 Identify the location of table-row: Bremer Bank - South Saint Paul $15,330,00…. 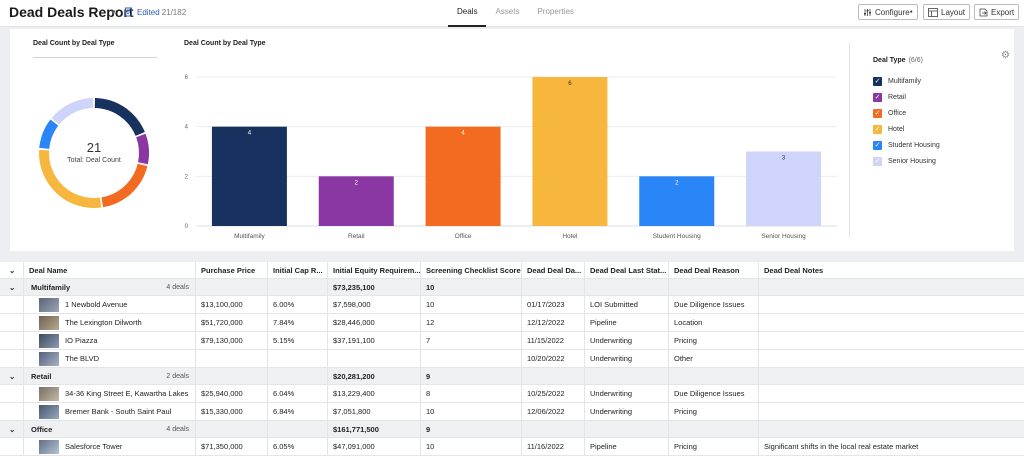
(512, 412).